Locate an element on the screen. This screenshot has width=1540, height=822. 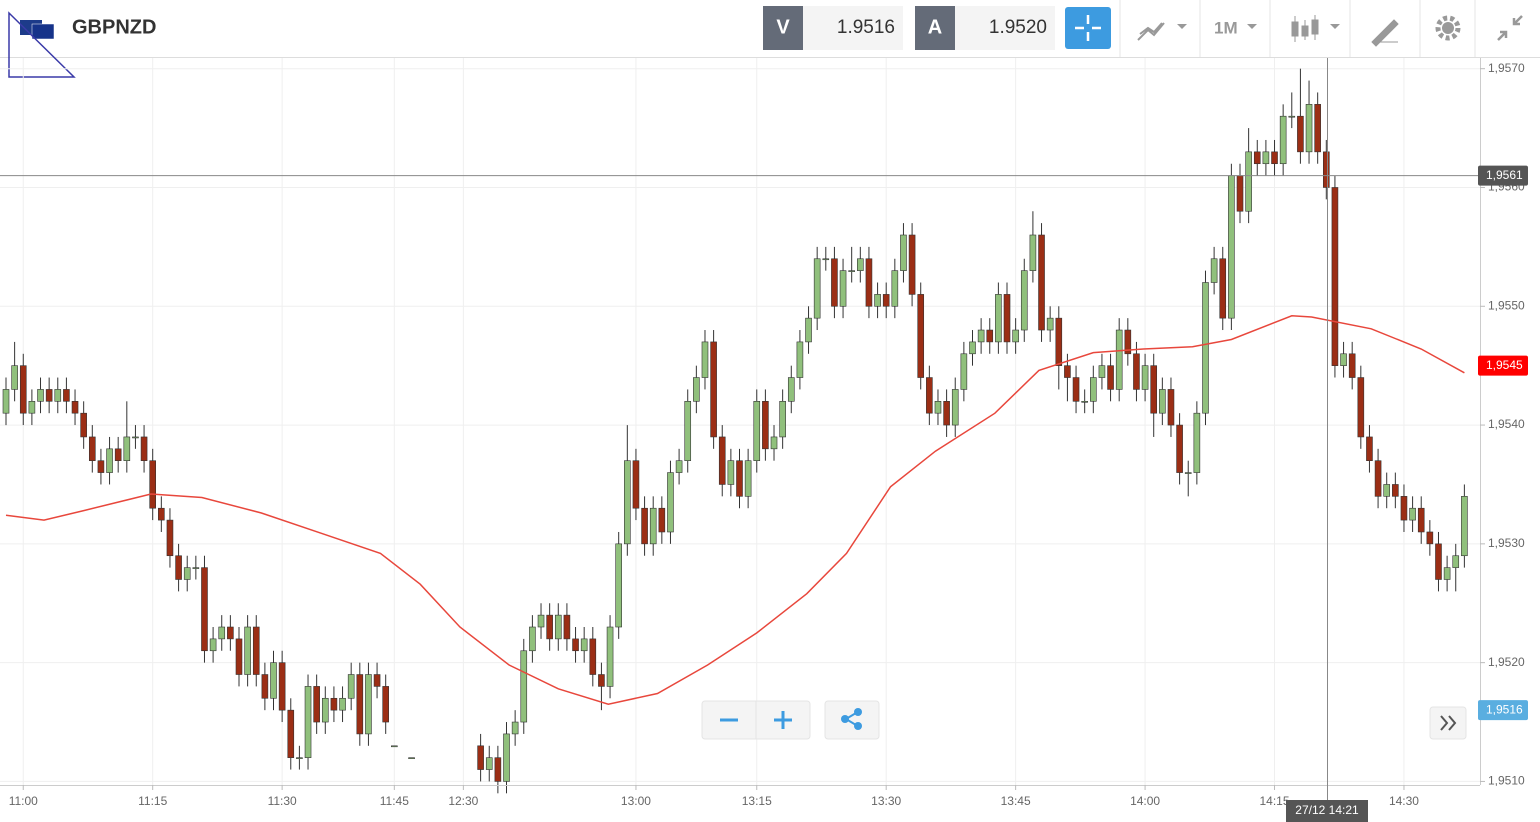
settings-icon is located at coordinates (1448, 28).